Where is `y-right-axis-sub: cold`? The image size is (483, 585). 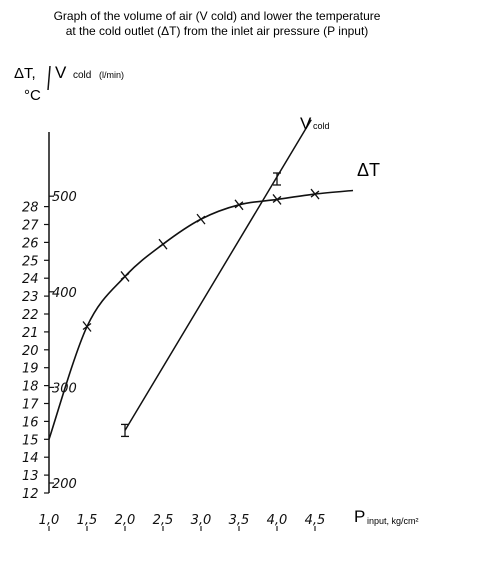
y-right-axis-sub: cold is located at coordinates (82, 75).